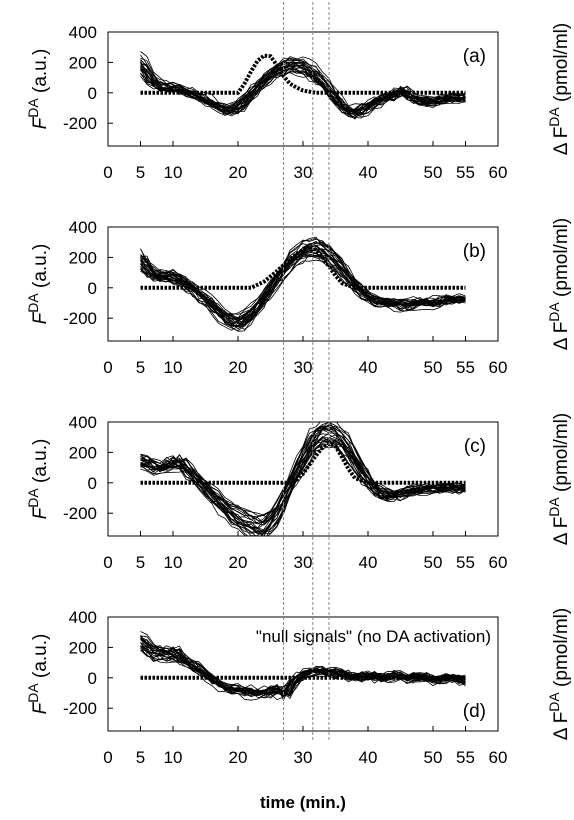 This screenshot has width=574, height=820. What do you see at coordinates (173, 562) in the screenshot?
I see `x-tick-label: 10` at bounding box center [173, 562].